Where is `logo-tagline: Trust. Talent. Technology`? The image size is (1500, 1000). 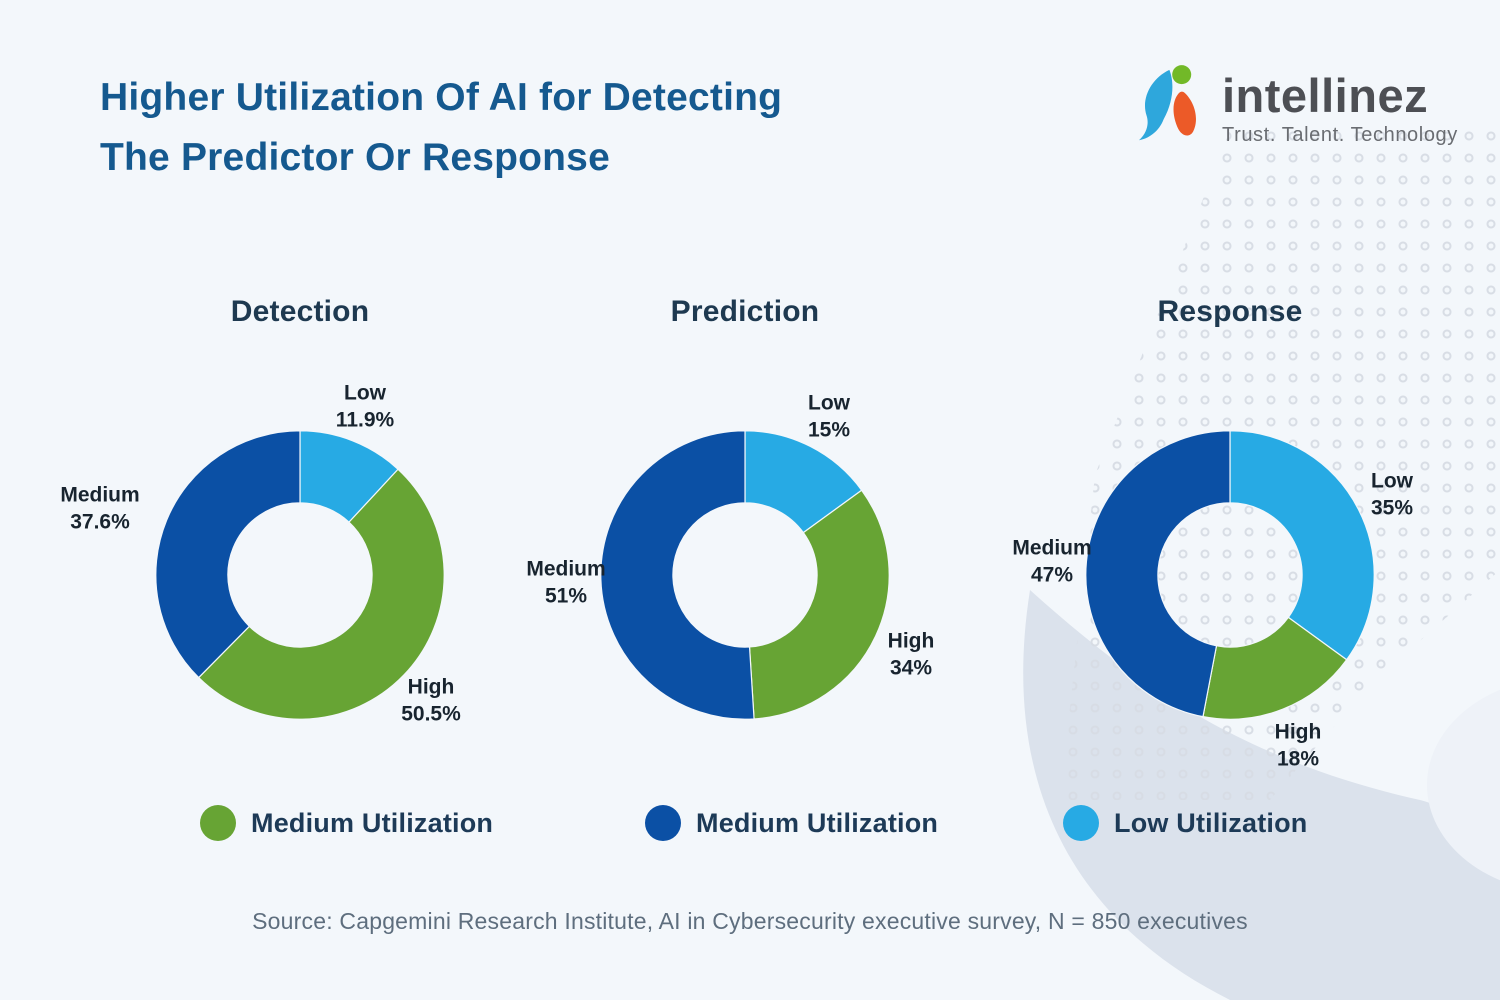 logo-tagline: Trust. Talent. Technology is located at coordinates (1340, 135).